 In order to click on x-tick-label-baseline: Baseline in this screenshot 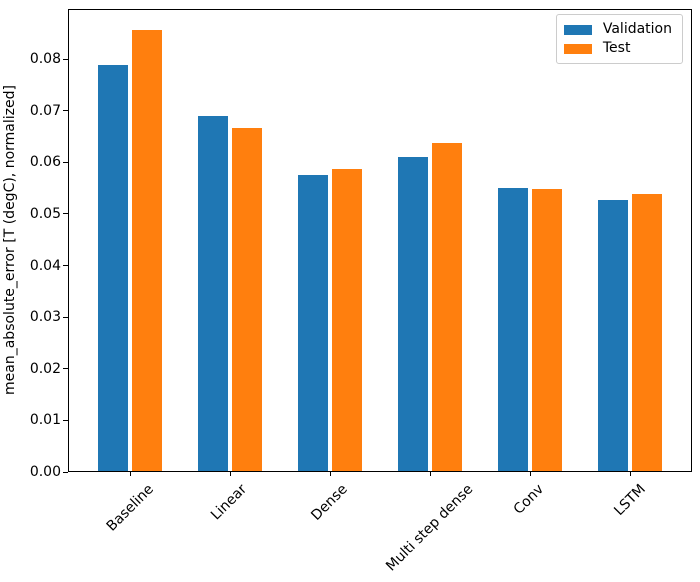, I will do `click(130, 508)`.